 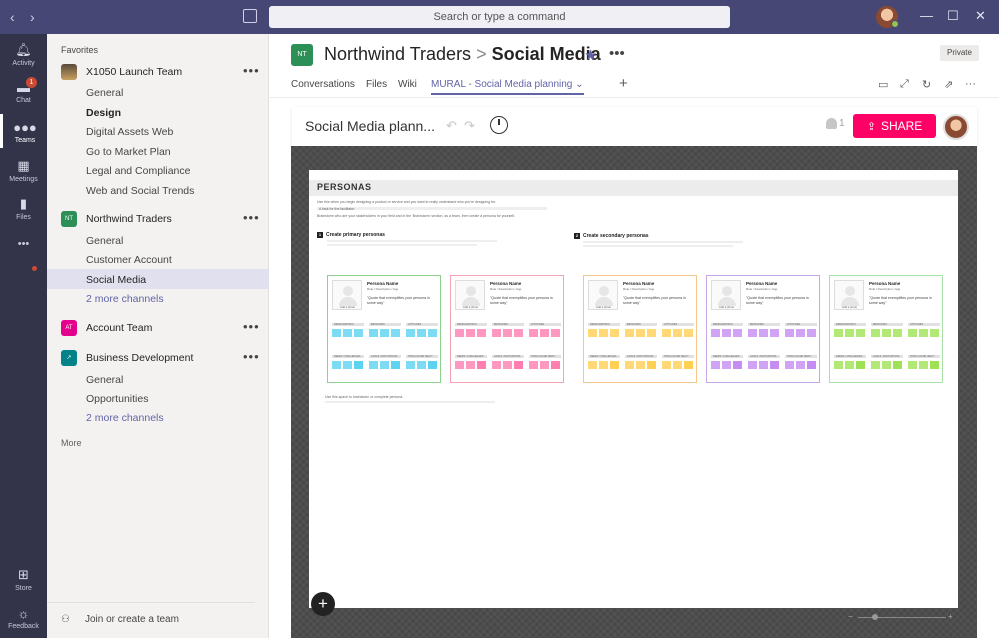 I want to click on rail-files: ▮ Files, so click(x=23, y=208).